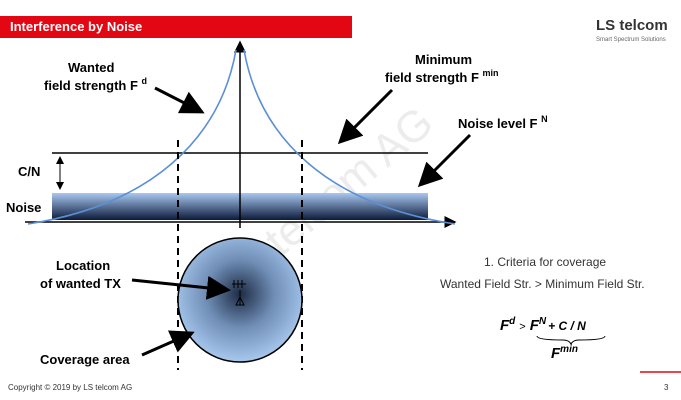 The width and height of the screenshot is (681, 400). What do you see at coordinates (85, 359) in the screenshot?
I see `label: Coverage area` at bounding box center [85, 359].